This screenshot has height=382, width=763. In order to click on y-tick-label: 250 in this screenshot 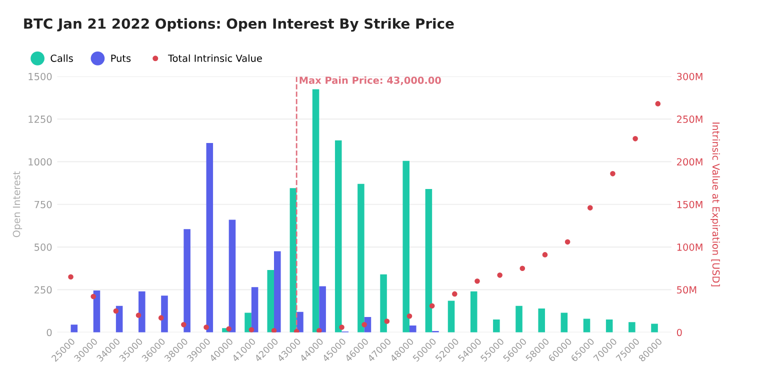, I will do `click(43, 290)`.